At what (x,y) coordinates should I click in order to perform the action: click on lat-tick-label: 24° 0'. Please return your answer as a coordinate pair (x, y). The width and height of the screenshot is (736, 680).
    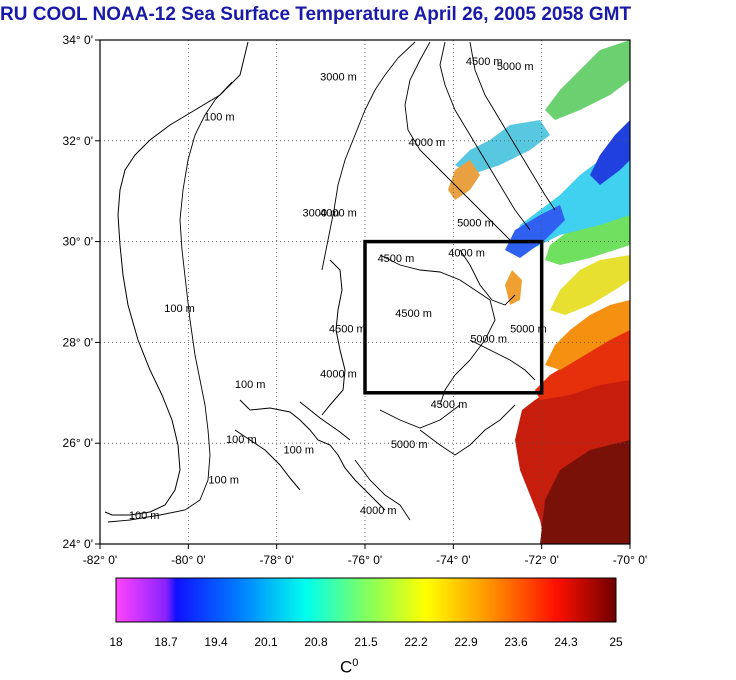
    Looking at the image, I should click on (78, 544).